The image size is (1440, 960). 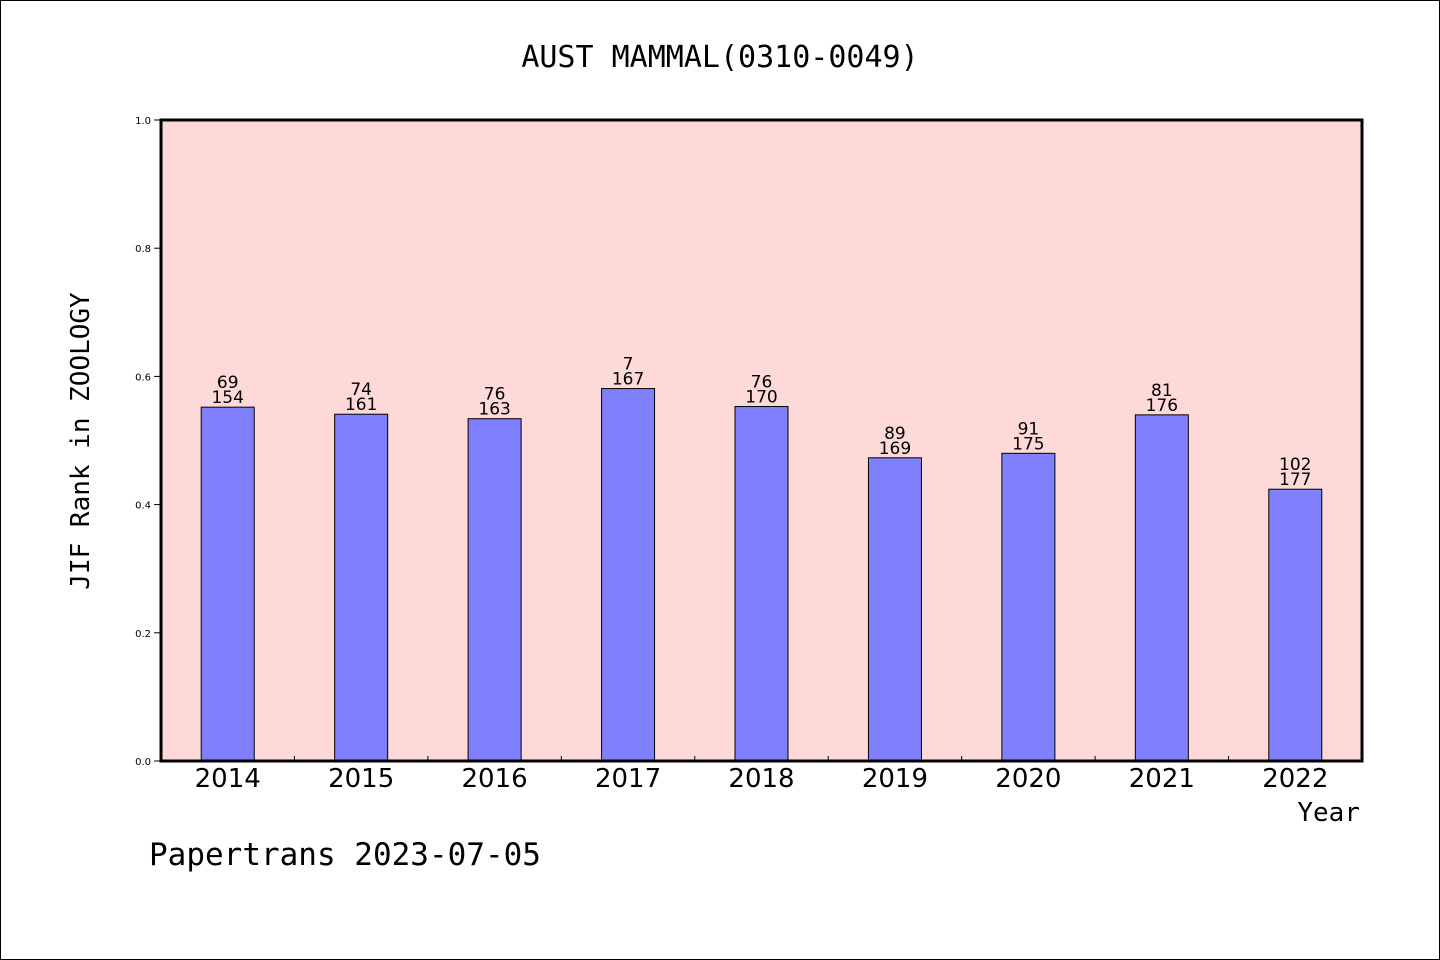 I want to click on total-label: 163, so click(x=494, y=410).